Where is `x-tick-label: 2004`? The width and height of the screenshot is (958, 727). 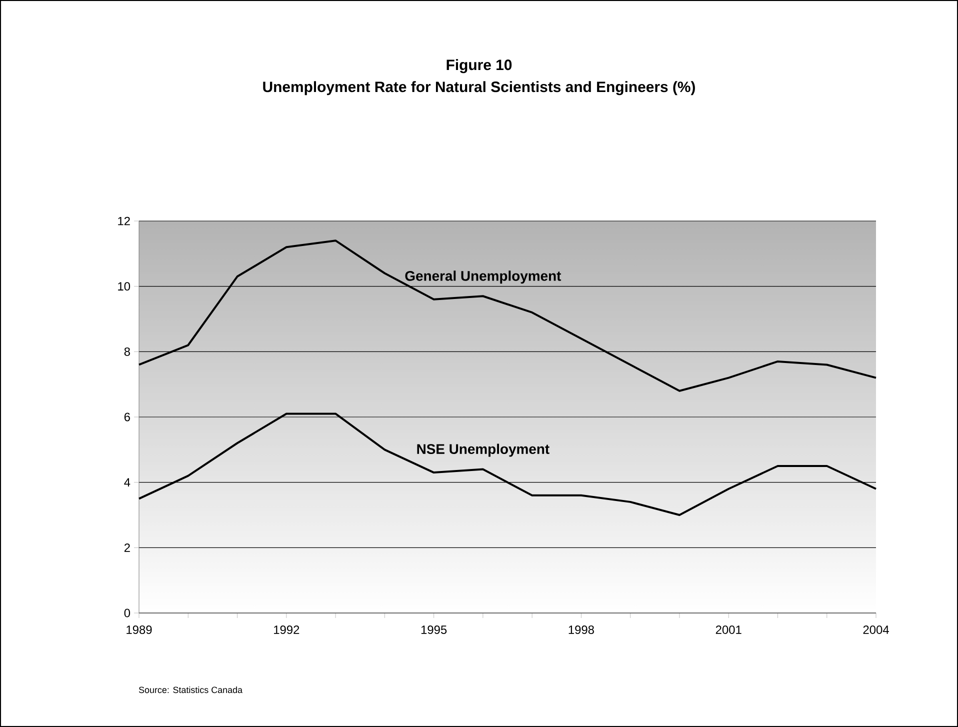 x-tick-label: 2004 is located at coordinates (876, 630).